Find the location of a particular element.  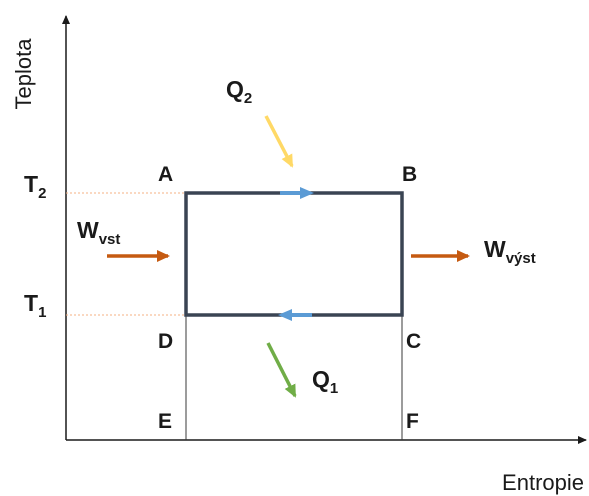

y-axis-label: Teplota is located at coordinates (23, 74).